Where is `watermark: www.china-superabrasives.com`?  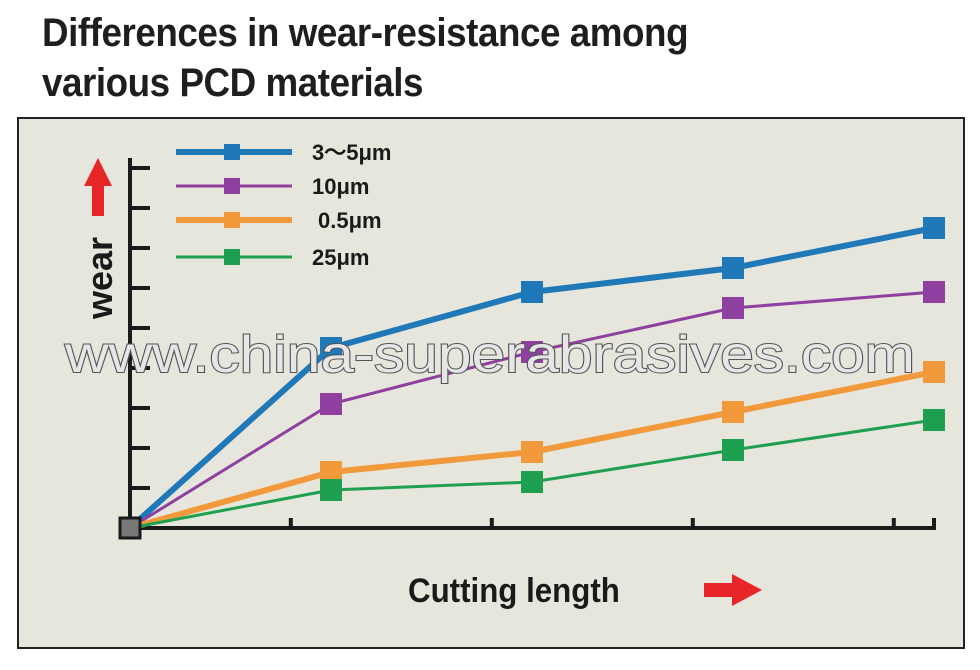 watermark: www.china-superabrasives.com is located at coordinates (489, 355).